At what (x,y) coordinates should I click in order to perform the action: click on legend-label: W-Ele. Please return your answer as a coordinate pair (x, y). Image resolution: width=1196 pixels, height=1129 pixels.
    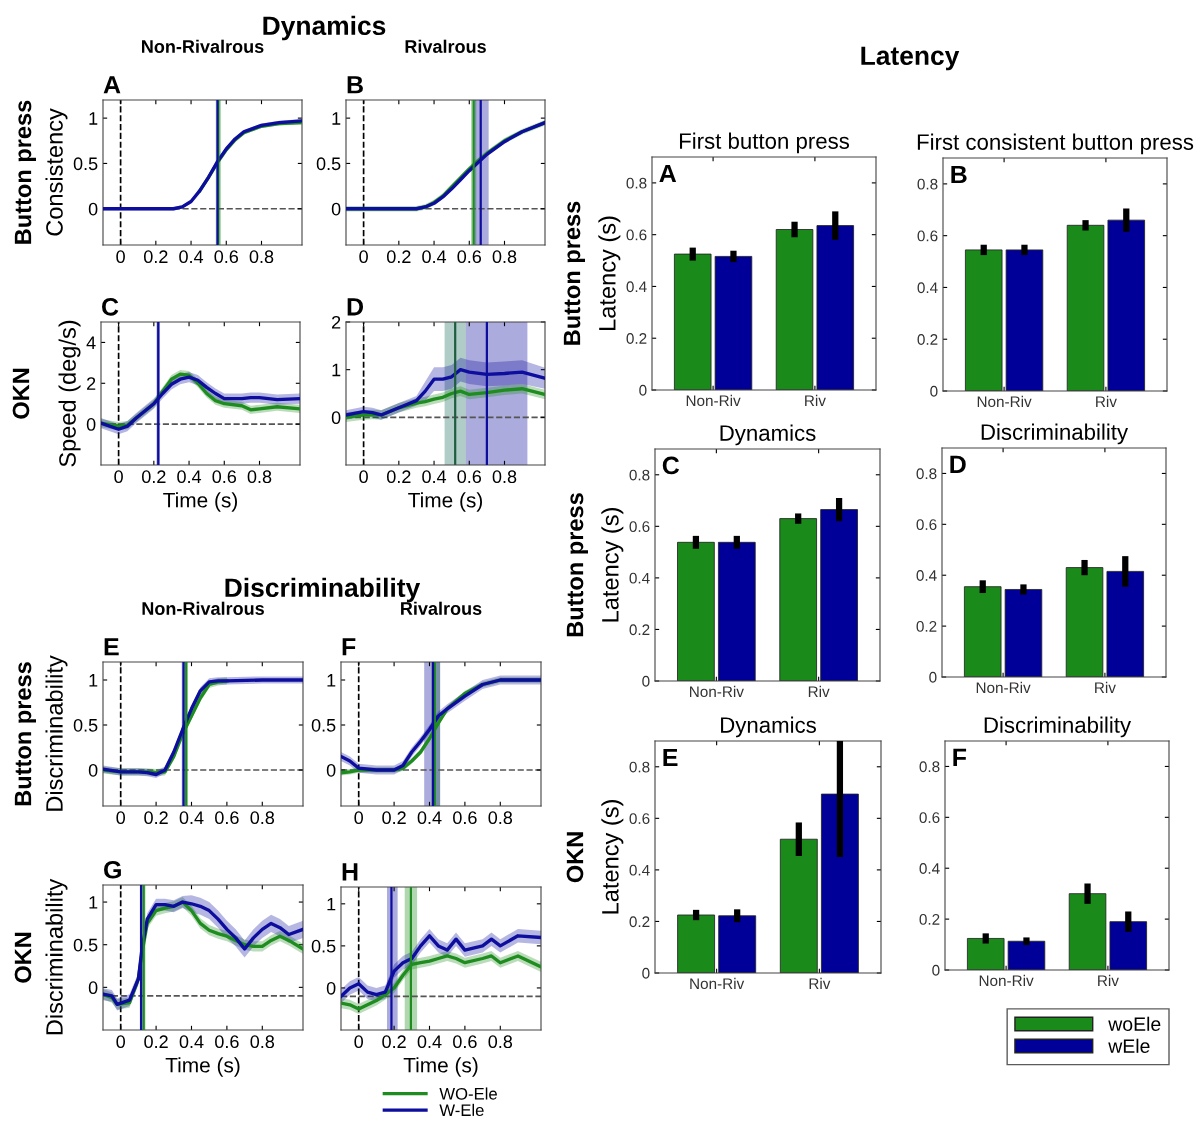
    Looking at the image, I should click on (461, 1110).